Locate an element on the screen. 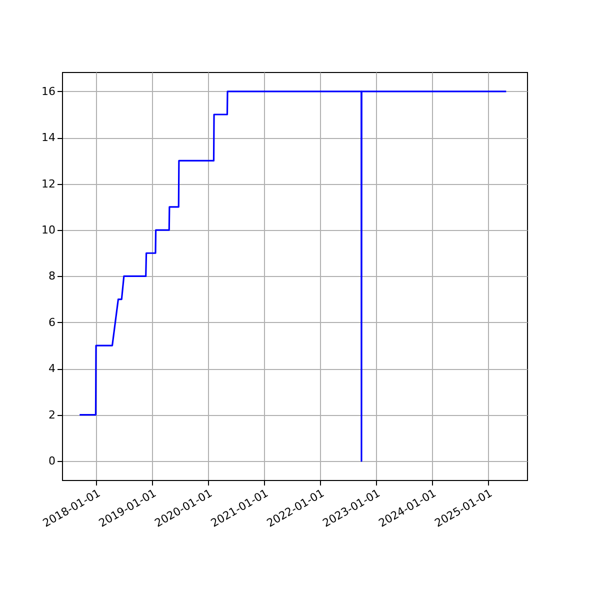 This screenshot has width=600, height=600. y-tick-label: 4 is located at coordinates (52, 369).